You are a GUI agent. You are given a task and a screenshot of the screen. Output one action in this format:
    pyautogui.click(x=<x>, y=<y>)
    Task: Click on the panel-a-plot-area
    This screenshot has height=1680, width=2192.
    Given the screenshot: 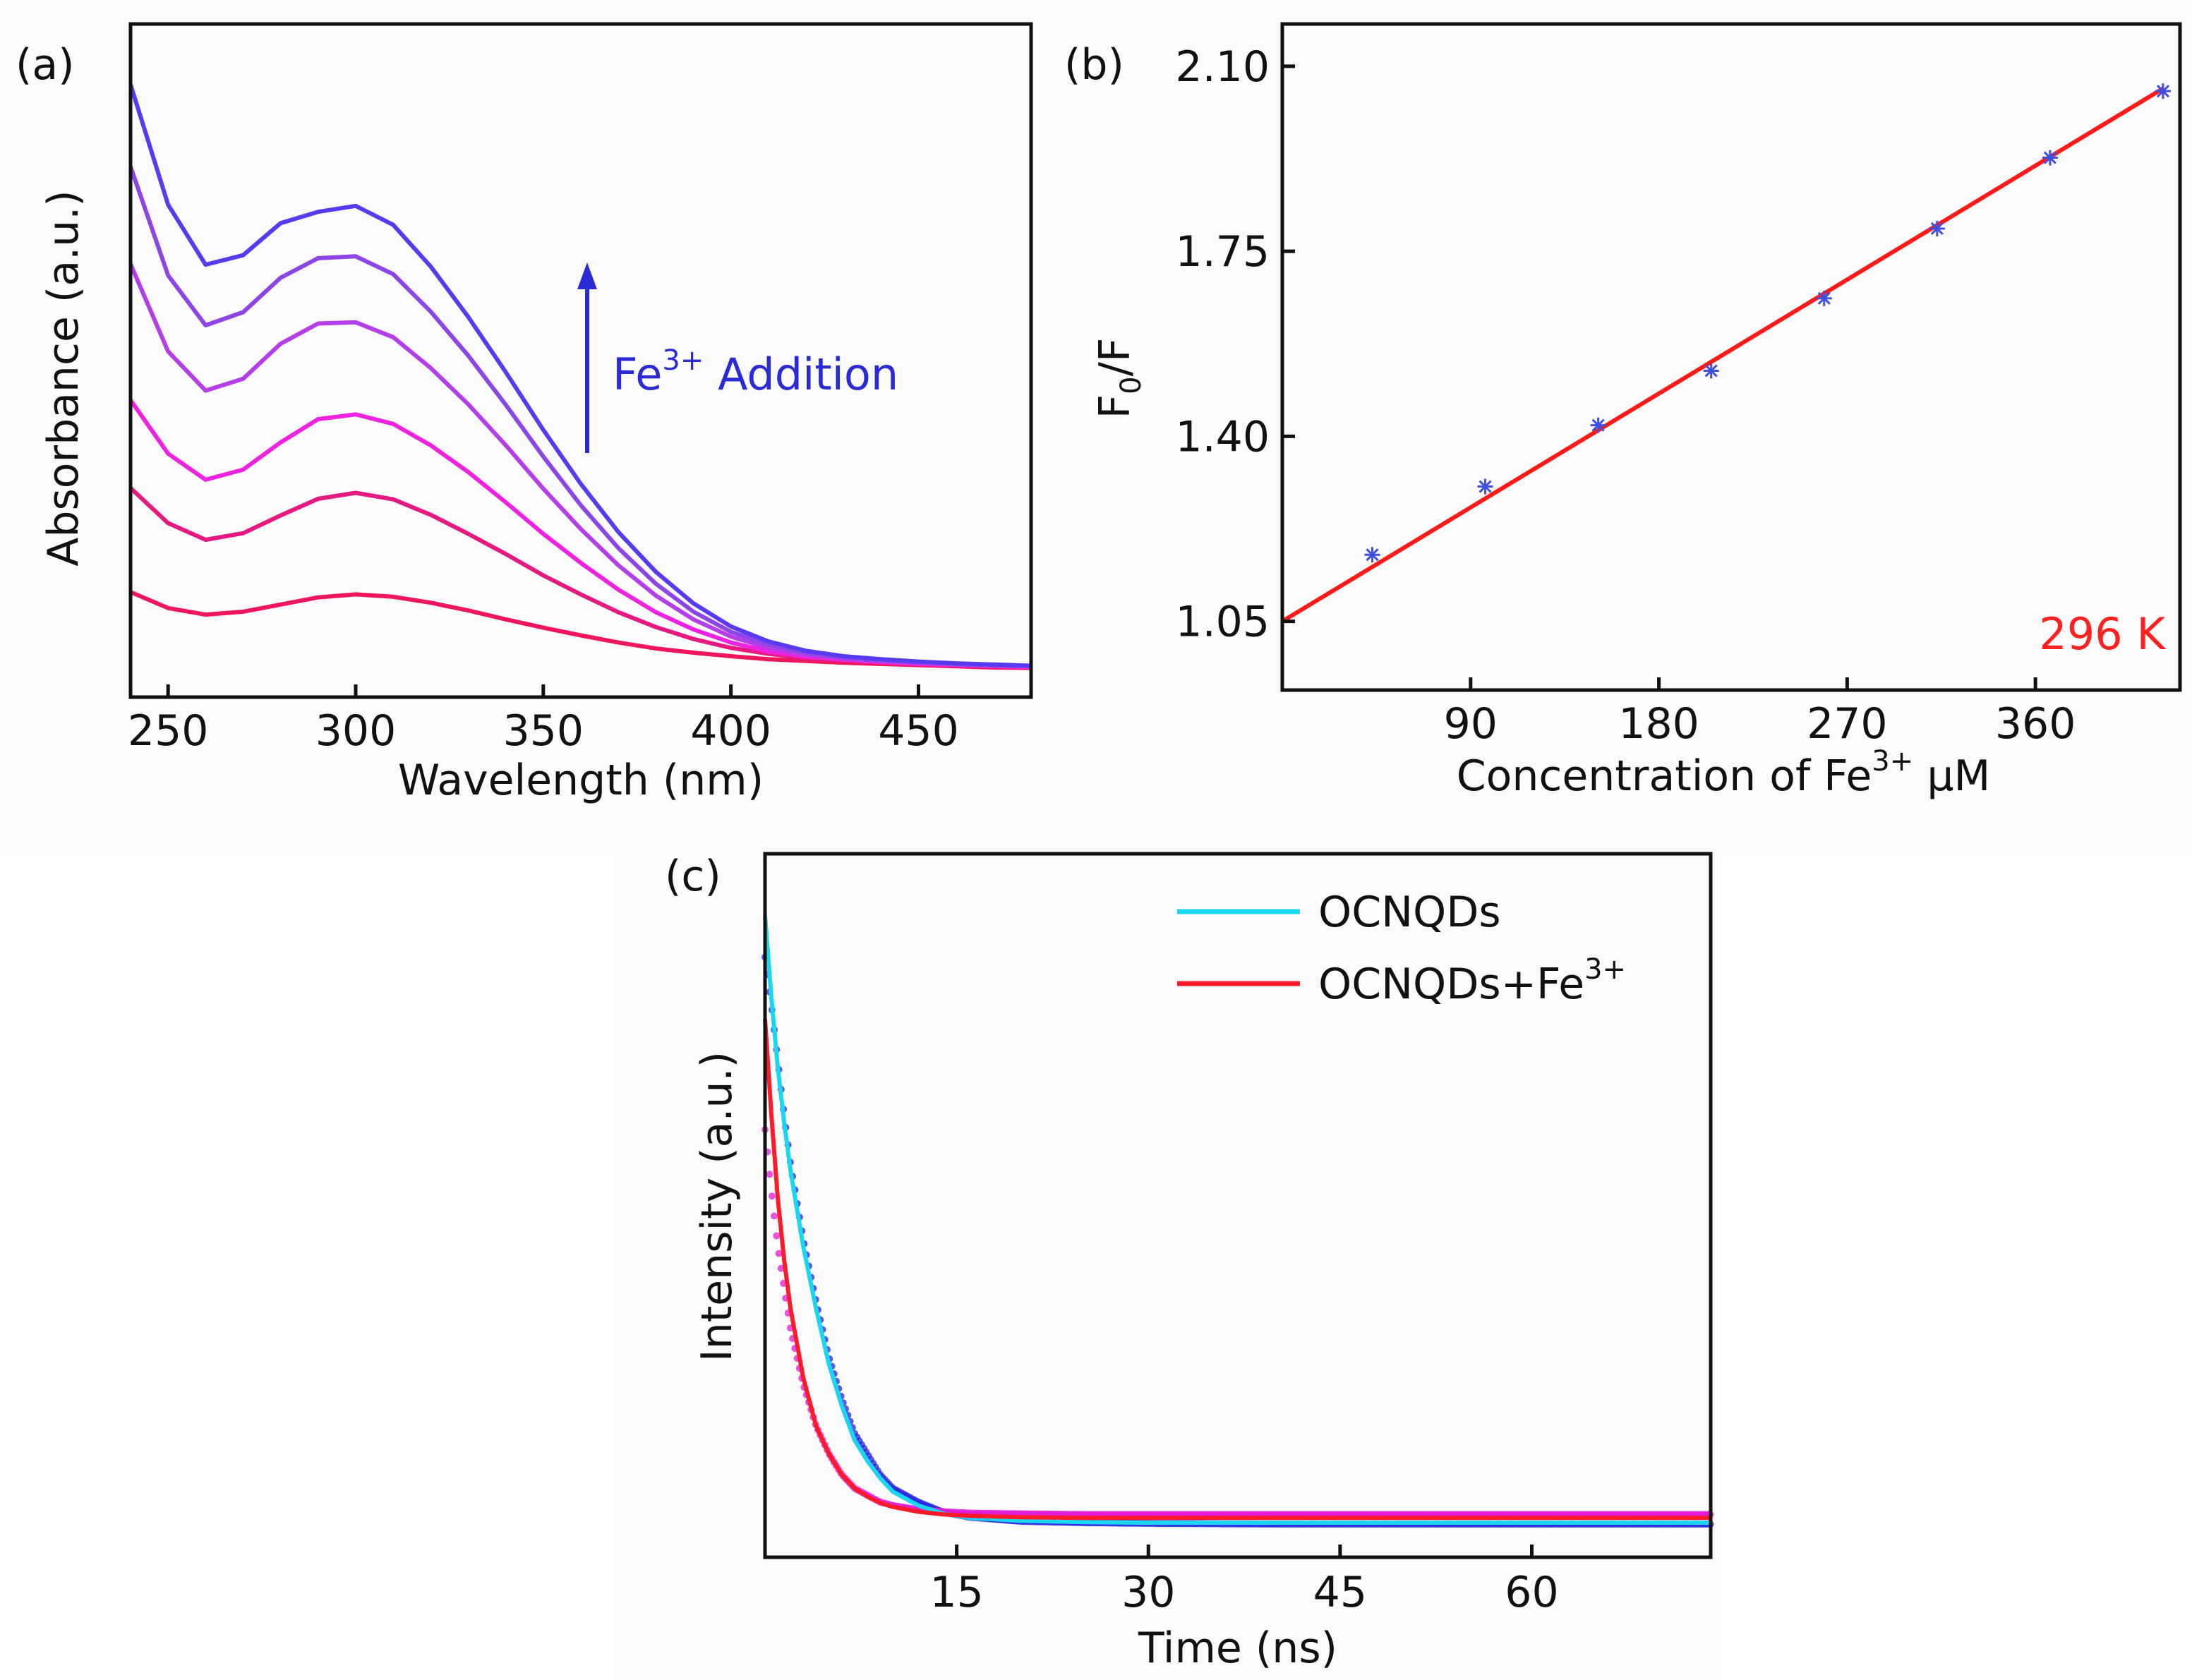 What is the action you would take?
    pyautogui.click(x=580, y=377)
    